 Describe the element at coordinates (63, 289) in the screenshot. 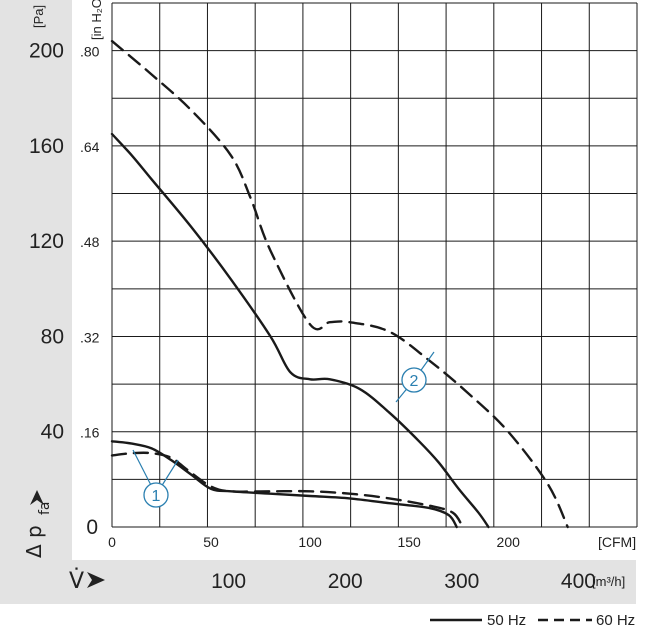

I see `y-ticks-pa: 0 40 80 120 160 200` at that location.